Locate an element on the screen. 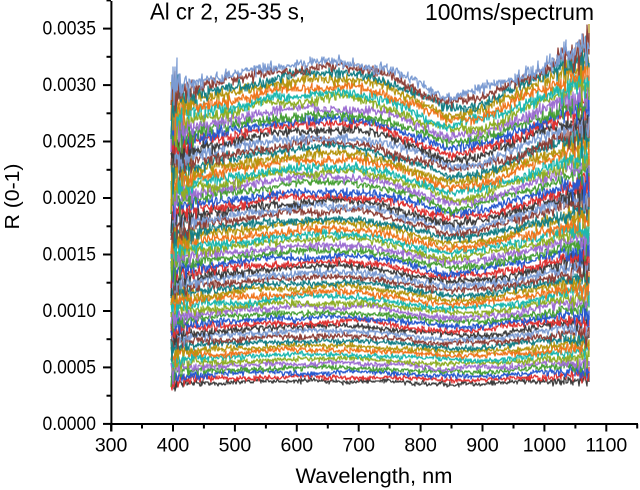 The width and height of the screenshot is (640, 490). svg-text: 0.0035 is located at coordinates (70, 29).